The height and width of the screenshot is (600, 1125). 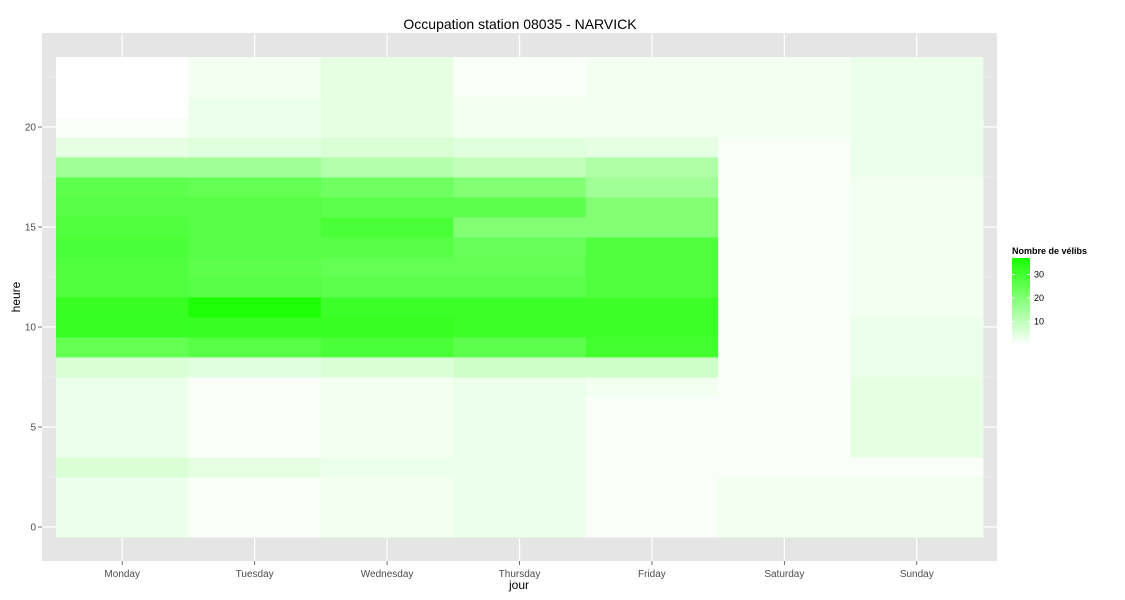 I want to click on y-tick-label: 0, so click(x=33, y=528).